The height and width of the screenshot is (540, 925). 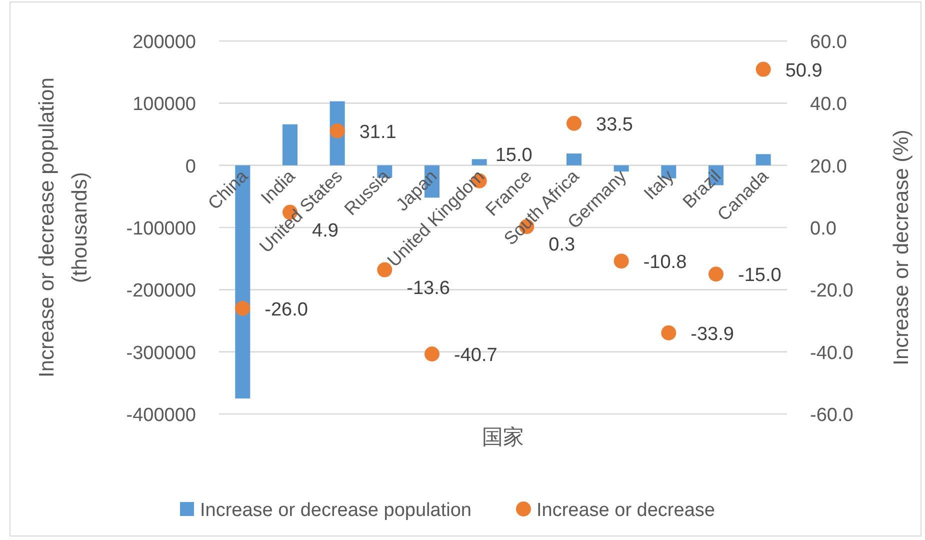 What do you see at coordinates (336, 510) in the screenshot?
I see `legend-label: Increase or decrease population` at bounding box center [336, 510].